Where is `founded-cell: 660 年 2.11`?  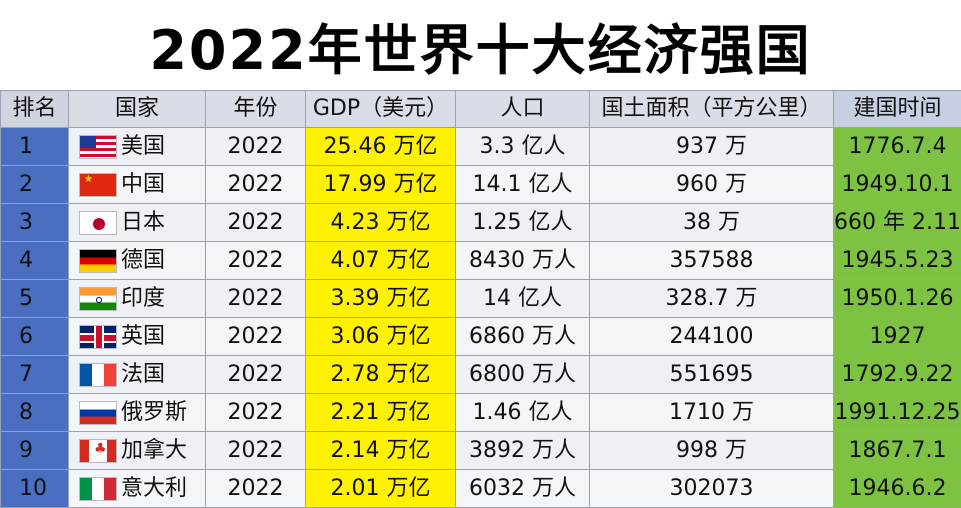 founded-cell: 660 年 2.11 is located at coordinates (897, 223).